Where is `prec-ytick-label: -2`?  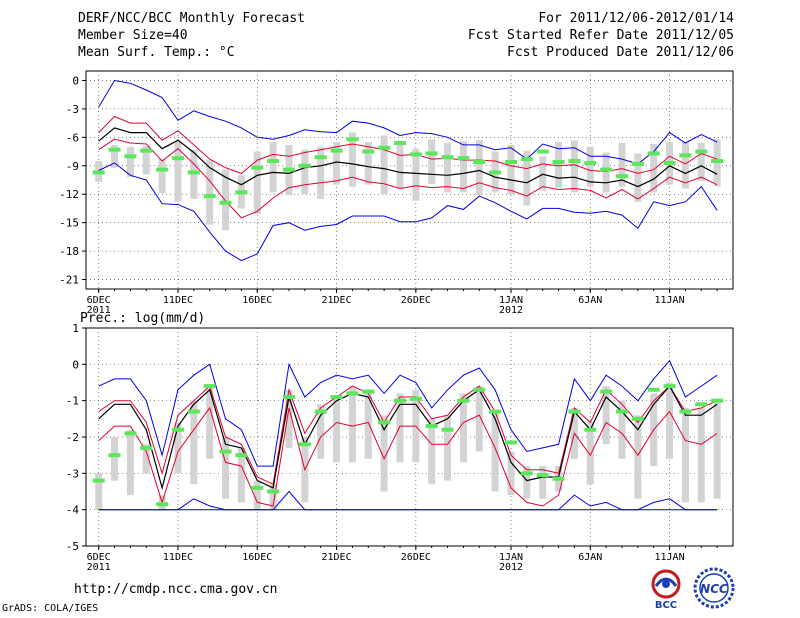 prec-ytick-label: -2 is located at coordinates (72, 437).